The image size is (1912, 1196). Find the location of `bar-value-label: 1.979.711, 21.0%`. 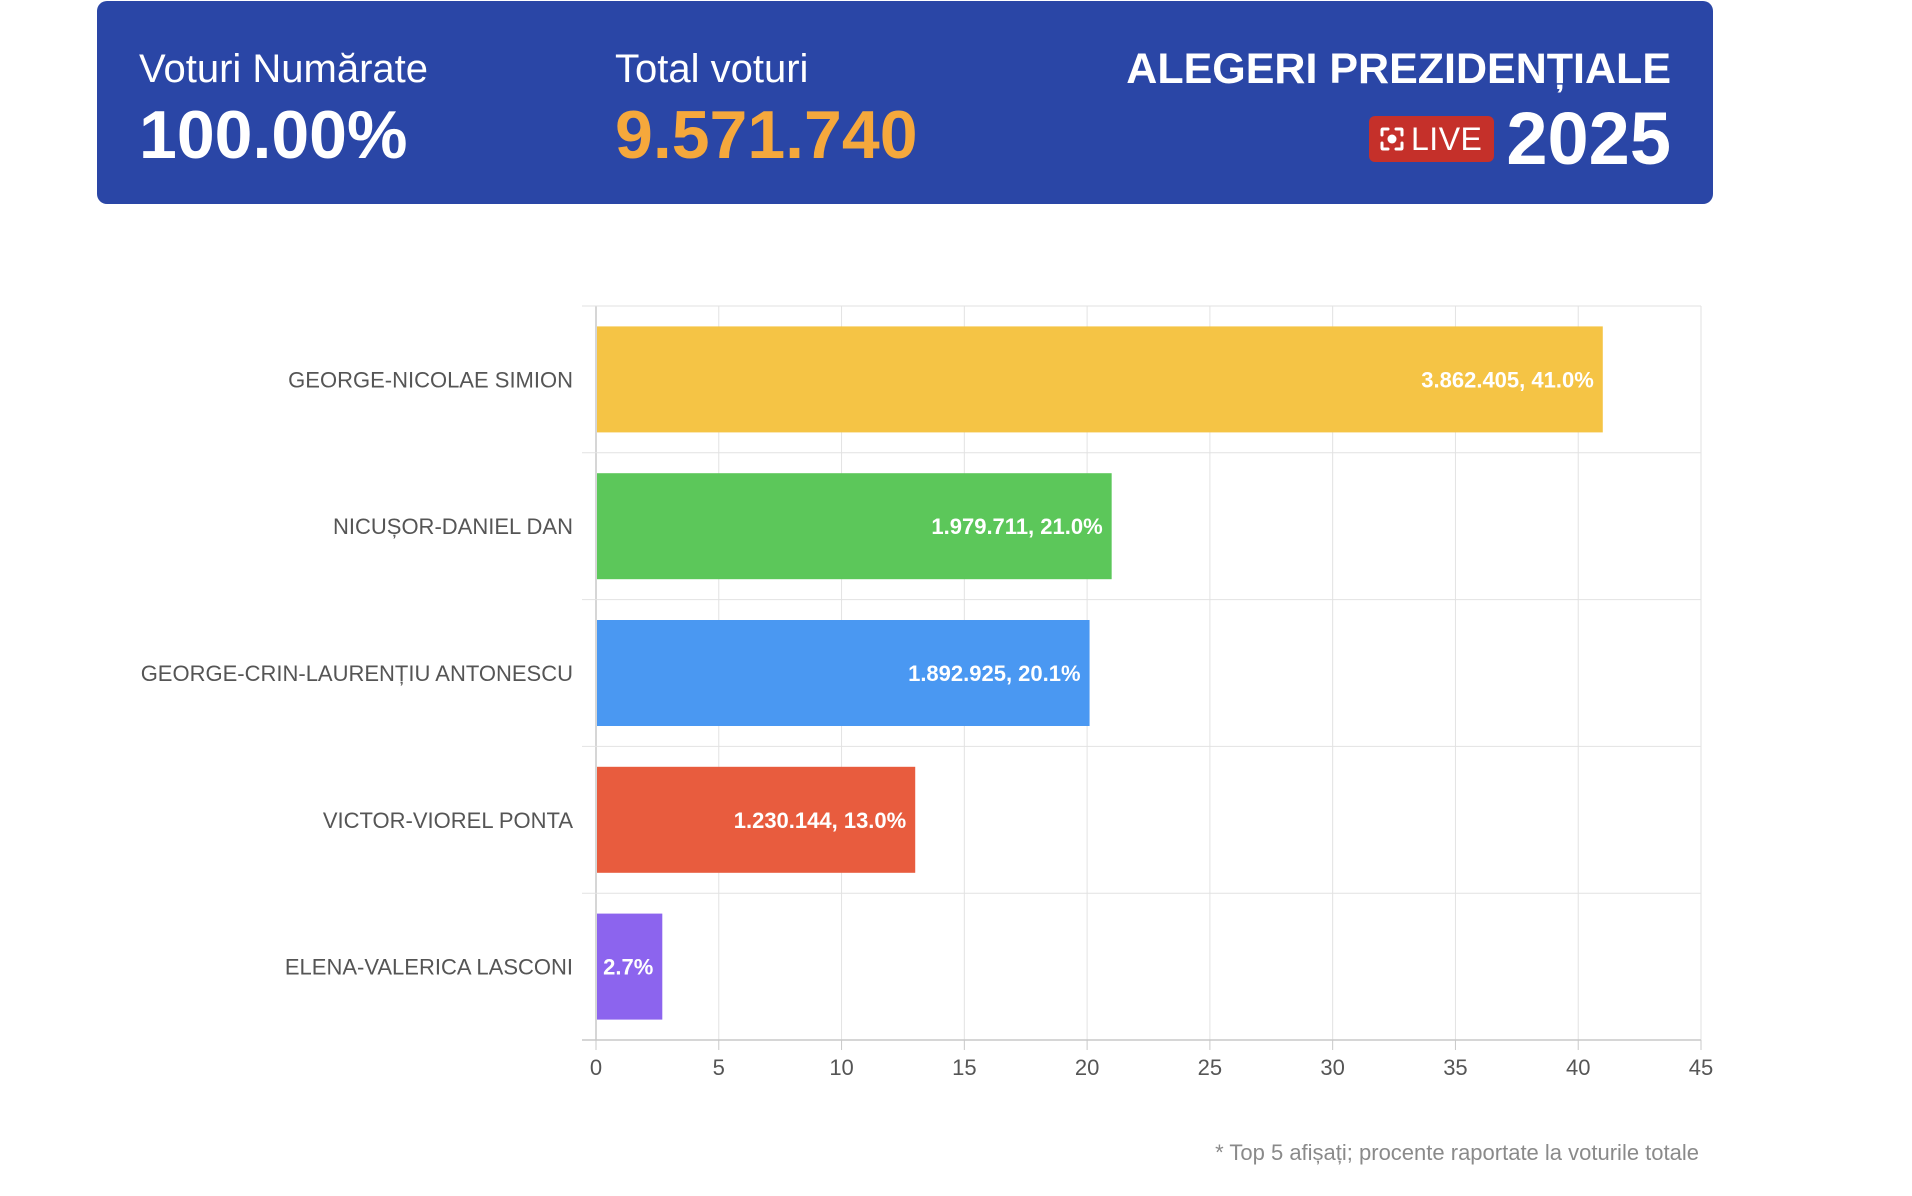

bar-value-label: 1.979.711, 21.0% is located at coordinates (1016, 526).